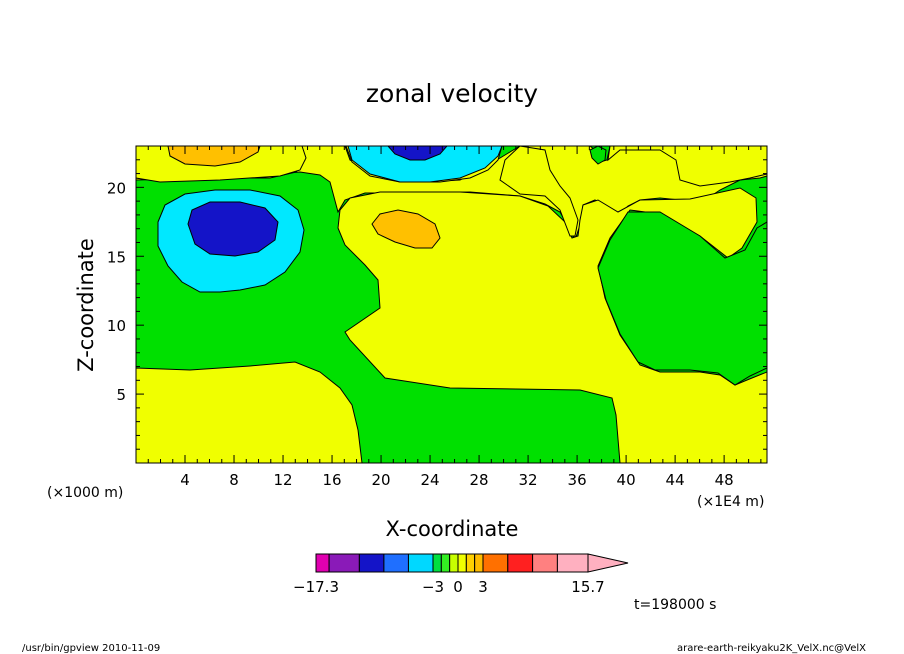  Describe the element at coordinates (282, 480) in the screenshot. I see `x-tick-label: 12` at that location.